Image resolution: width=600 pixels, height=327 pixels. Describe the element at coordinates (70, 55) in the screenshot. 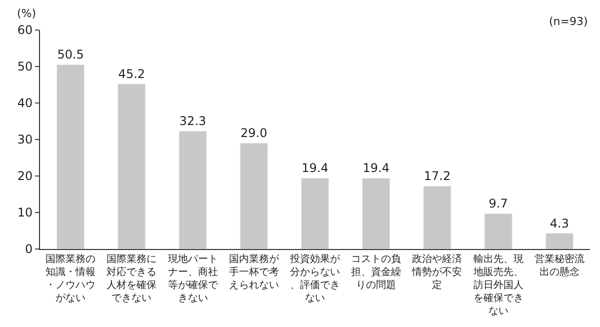

I see `data-label: 50.5` at that location.